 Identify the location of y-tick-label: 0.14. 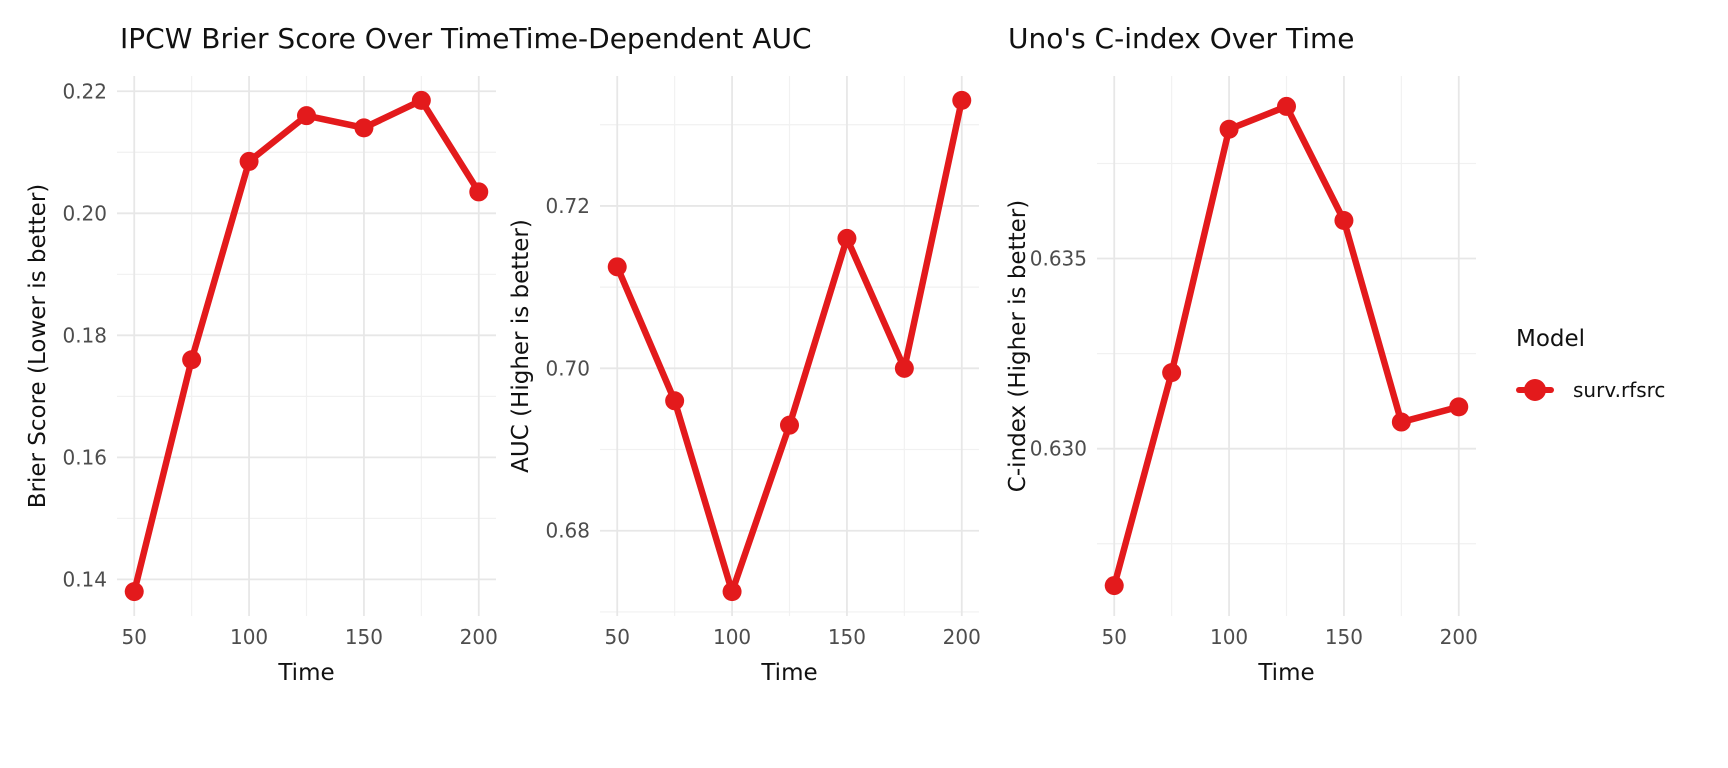
(84, 579).